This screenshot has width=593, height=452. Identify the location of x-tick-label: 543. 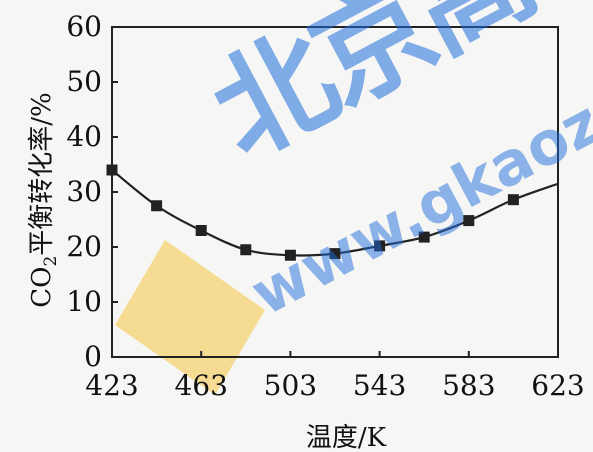
(379, 385).